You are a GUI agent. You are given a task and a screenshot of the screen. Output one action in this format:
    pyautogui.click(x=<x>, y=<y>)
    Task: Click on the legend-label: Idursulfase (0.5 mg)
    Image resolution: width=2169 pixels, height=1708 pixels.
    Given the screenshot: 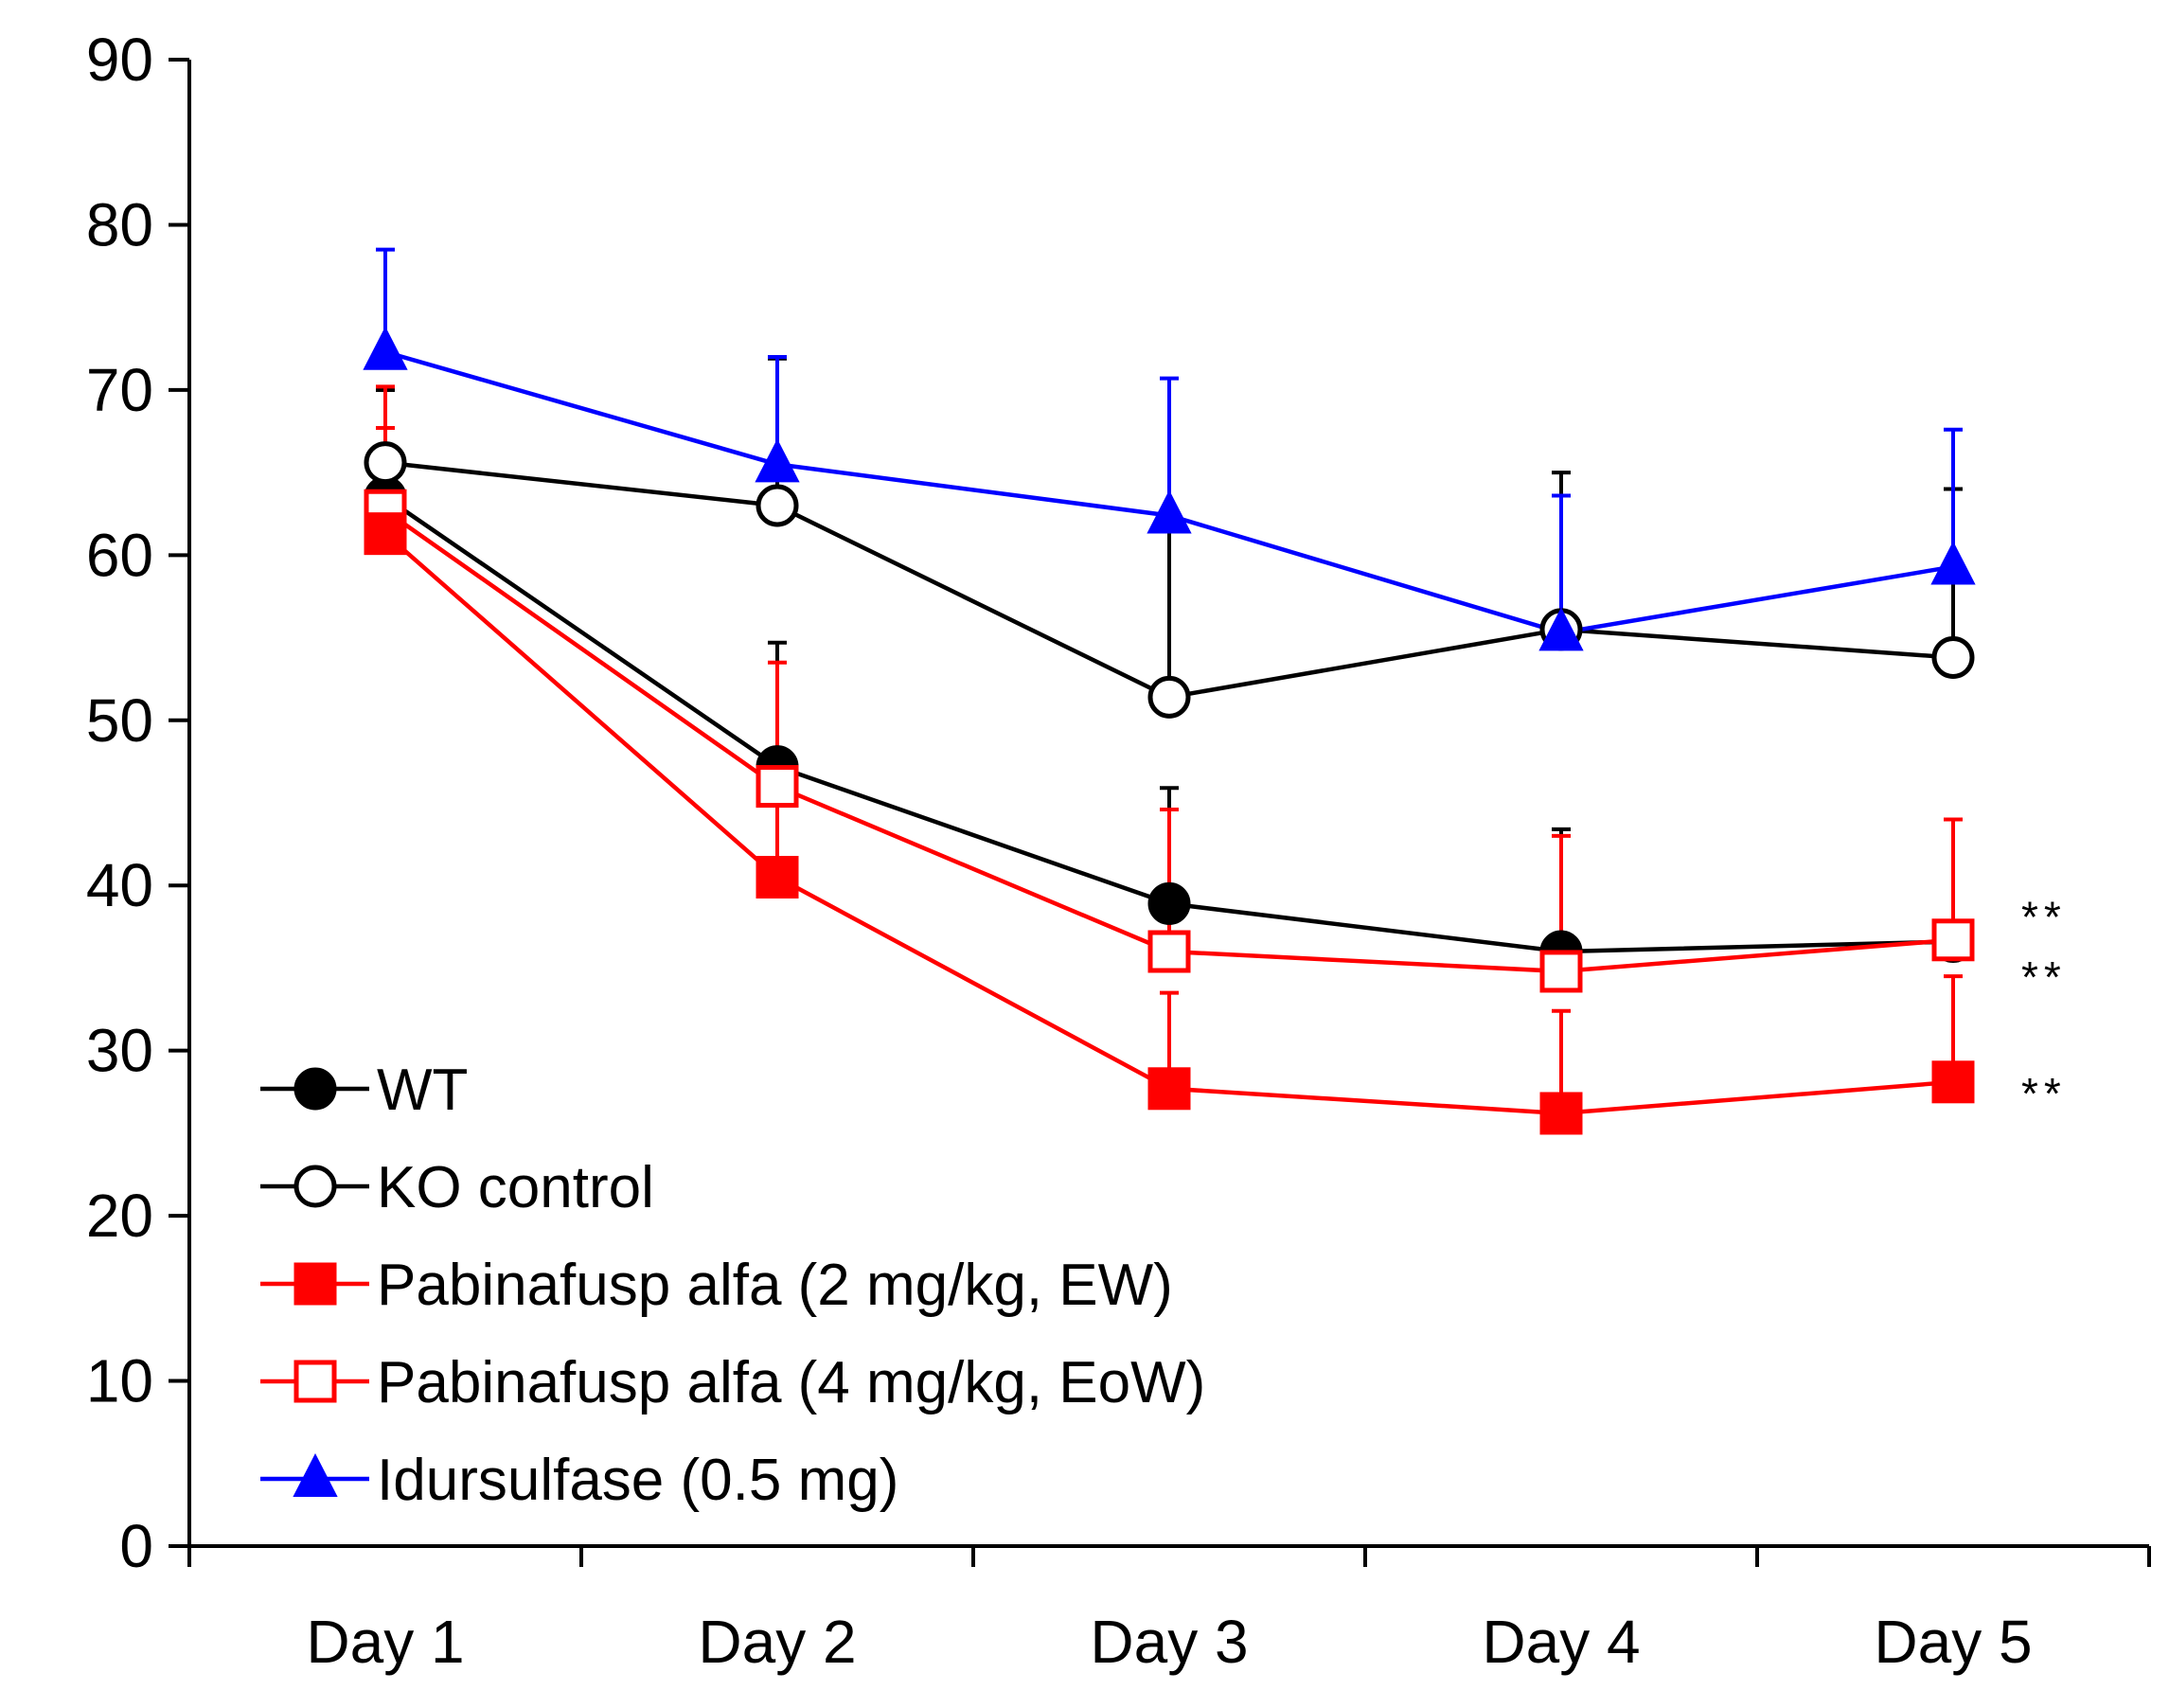 What is the action you would take?
    pyautogui.click(x=637, y=1480)
    